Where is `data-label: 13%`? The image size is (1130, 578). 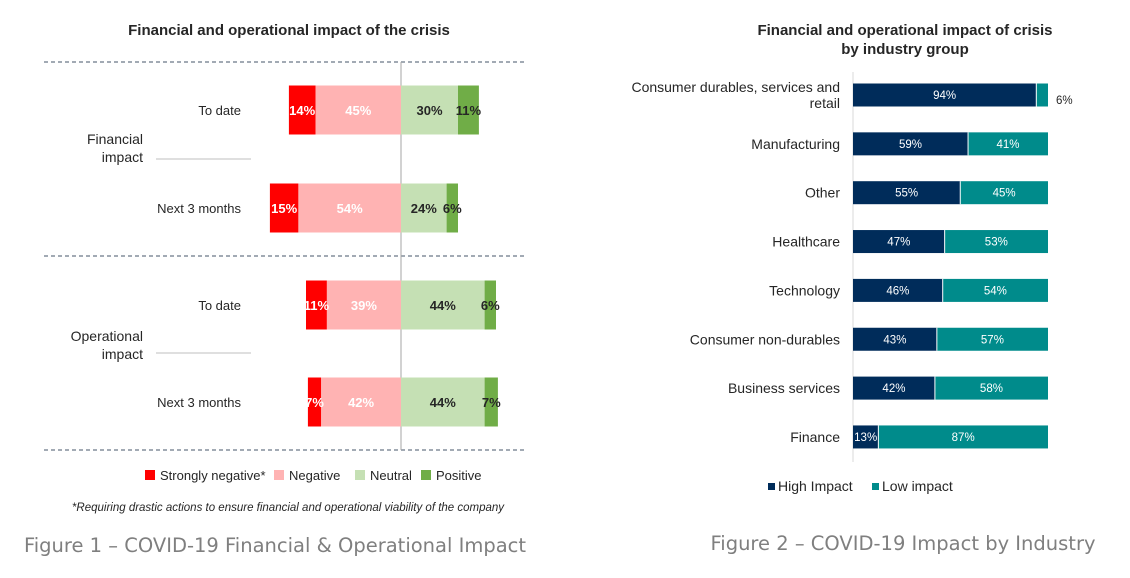 data-label: 13% is located at coordinates (865, 438).